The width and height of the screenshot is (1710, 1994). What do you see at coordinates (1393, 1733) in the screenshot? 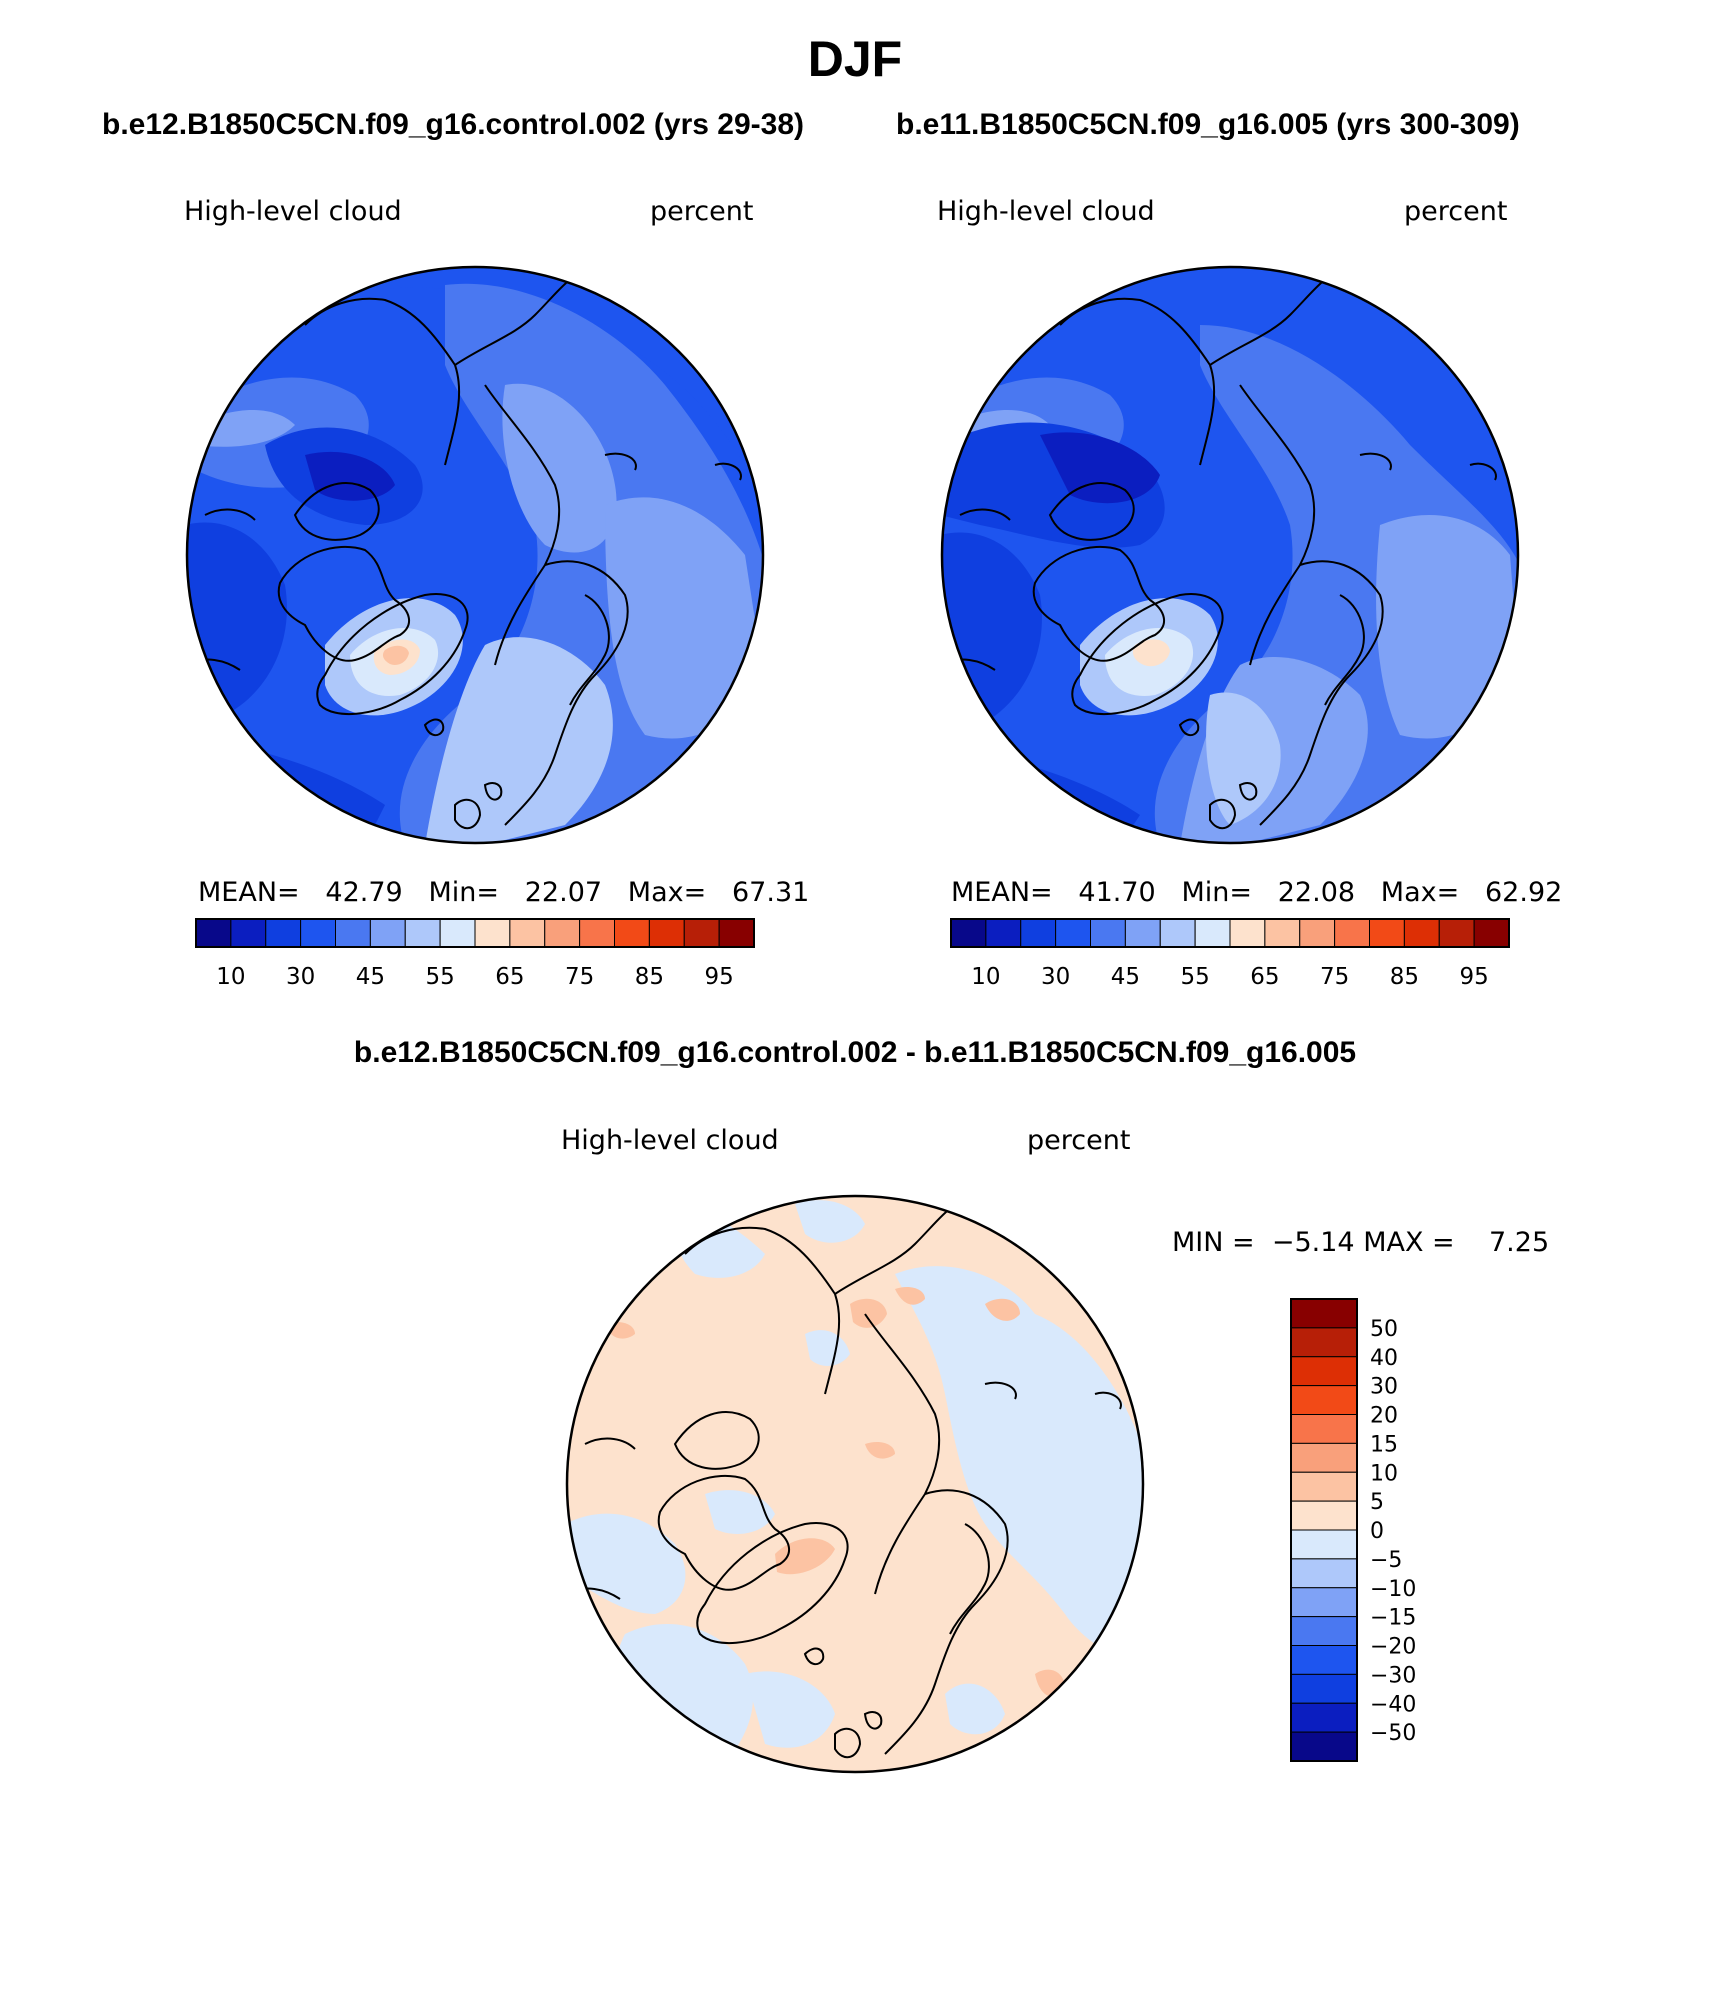
I see `colorbar-tick-label: −50` at bounding box center [1393, 1733].